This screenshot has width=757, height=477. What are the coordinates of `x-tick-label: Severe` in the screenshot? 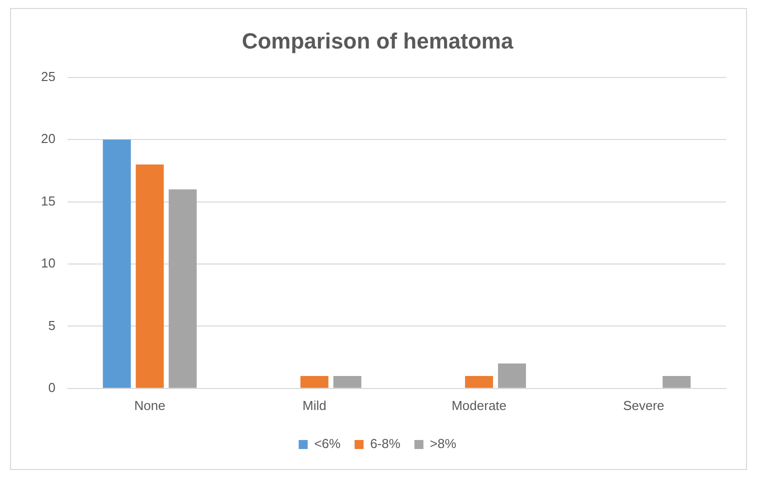 It's located at (643, 405).